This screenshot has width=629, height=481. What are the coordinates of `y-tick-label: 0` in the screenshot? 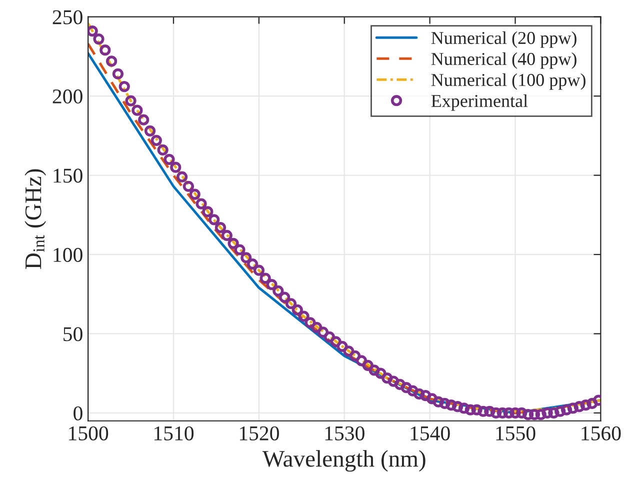 It's located at (78, 413).